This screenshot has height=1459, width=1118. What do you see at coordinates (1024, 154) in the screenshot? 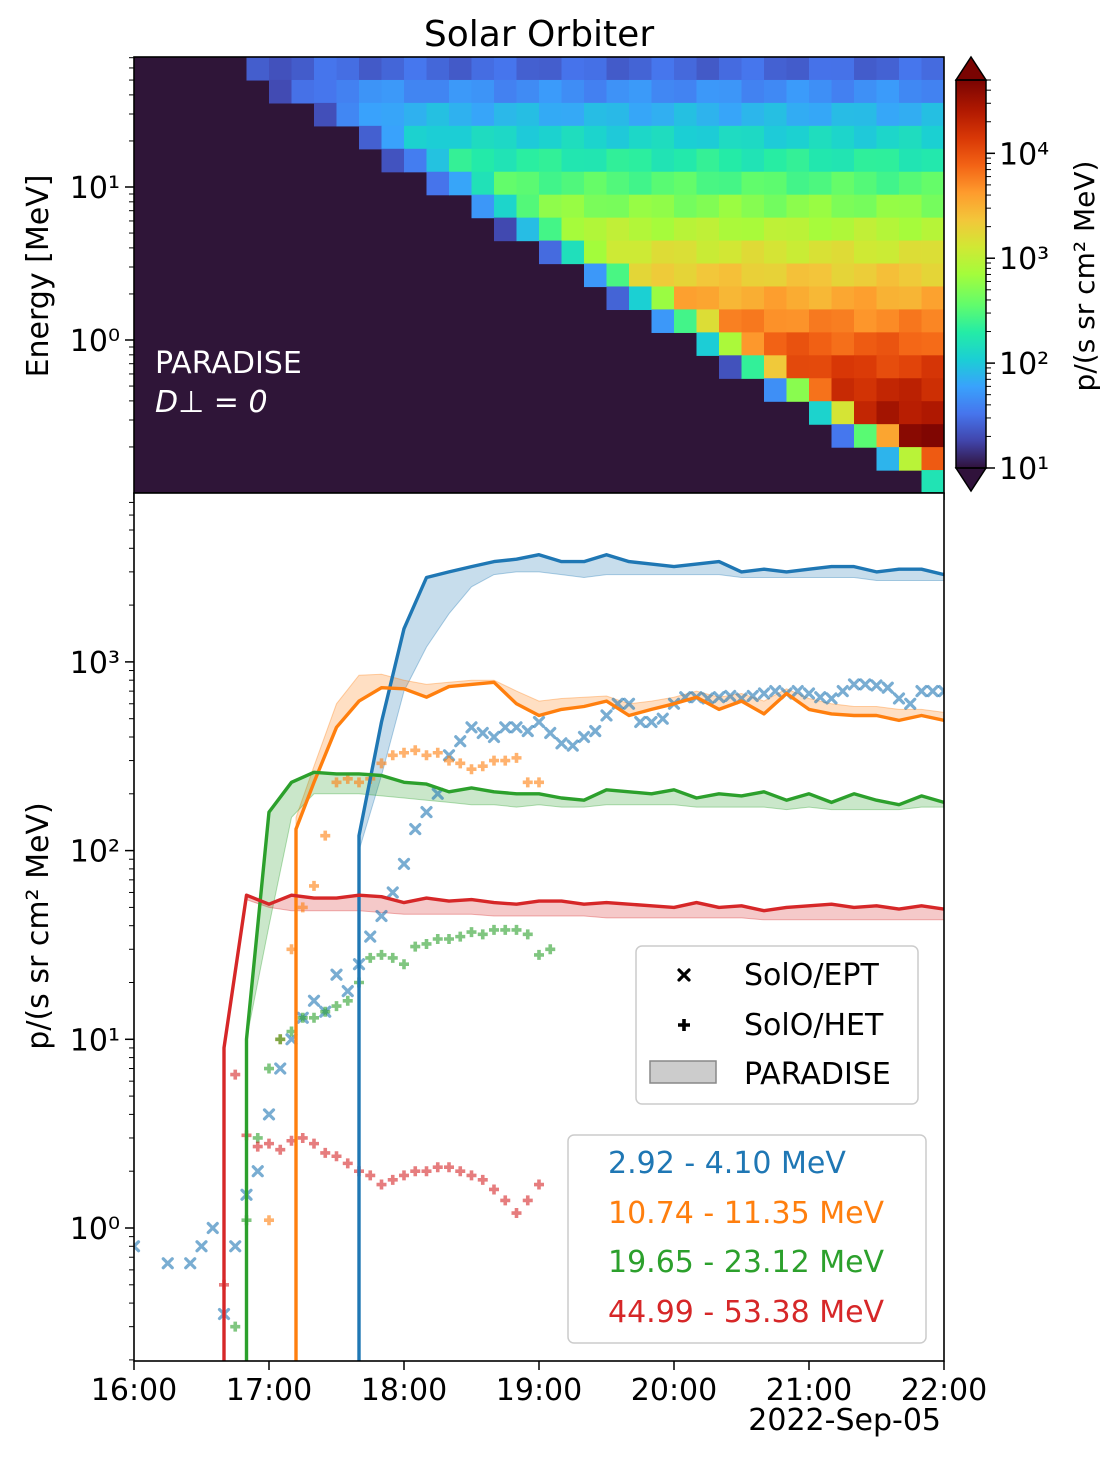
I see `colorbar-tick-label: 10⁴` at bounding box center [1024, 154].